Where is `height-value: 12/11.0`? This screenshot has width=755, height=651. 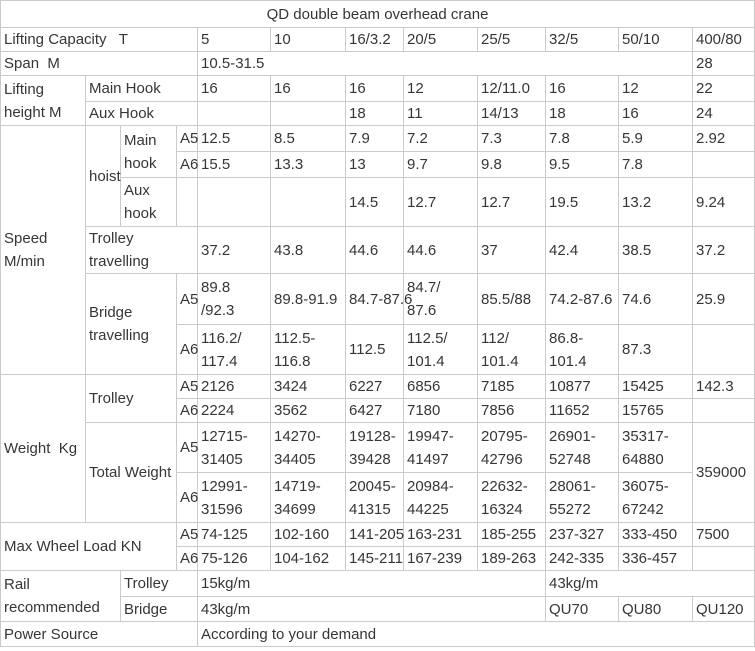 height-value: 12/11.0 is located at coordinates (511, 88).